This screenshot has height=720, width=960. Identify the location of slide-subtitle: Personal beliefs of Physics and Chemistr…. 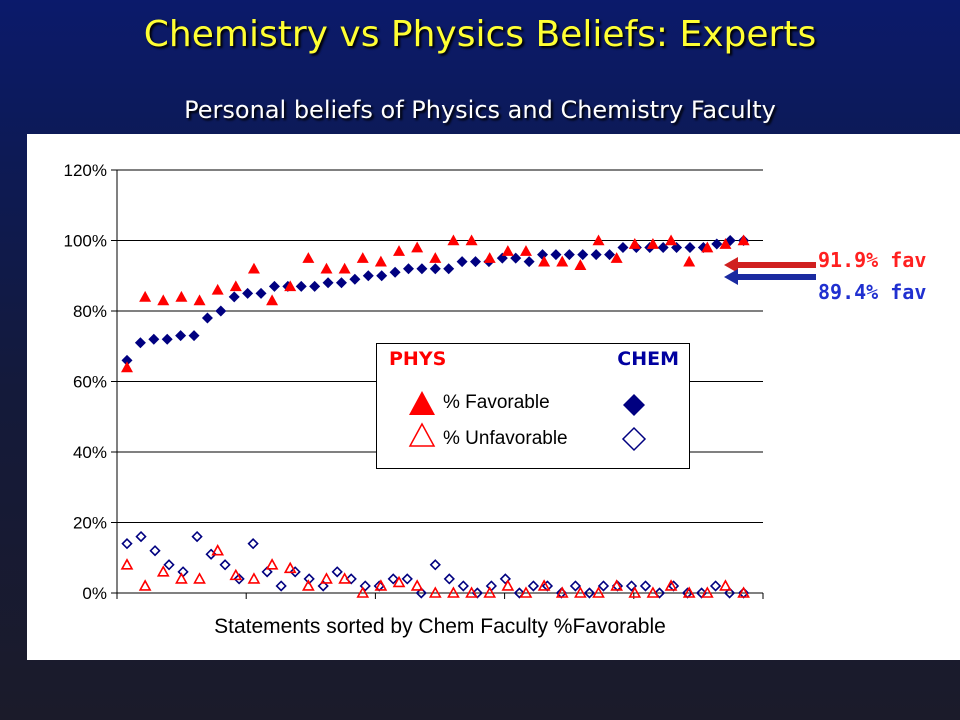
(480, 110).